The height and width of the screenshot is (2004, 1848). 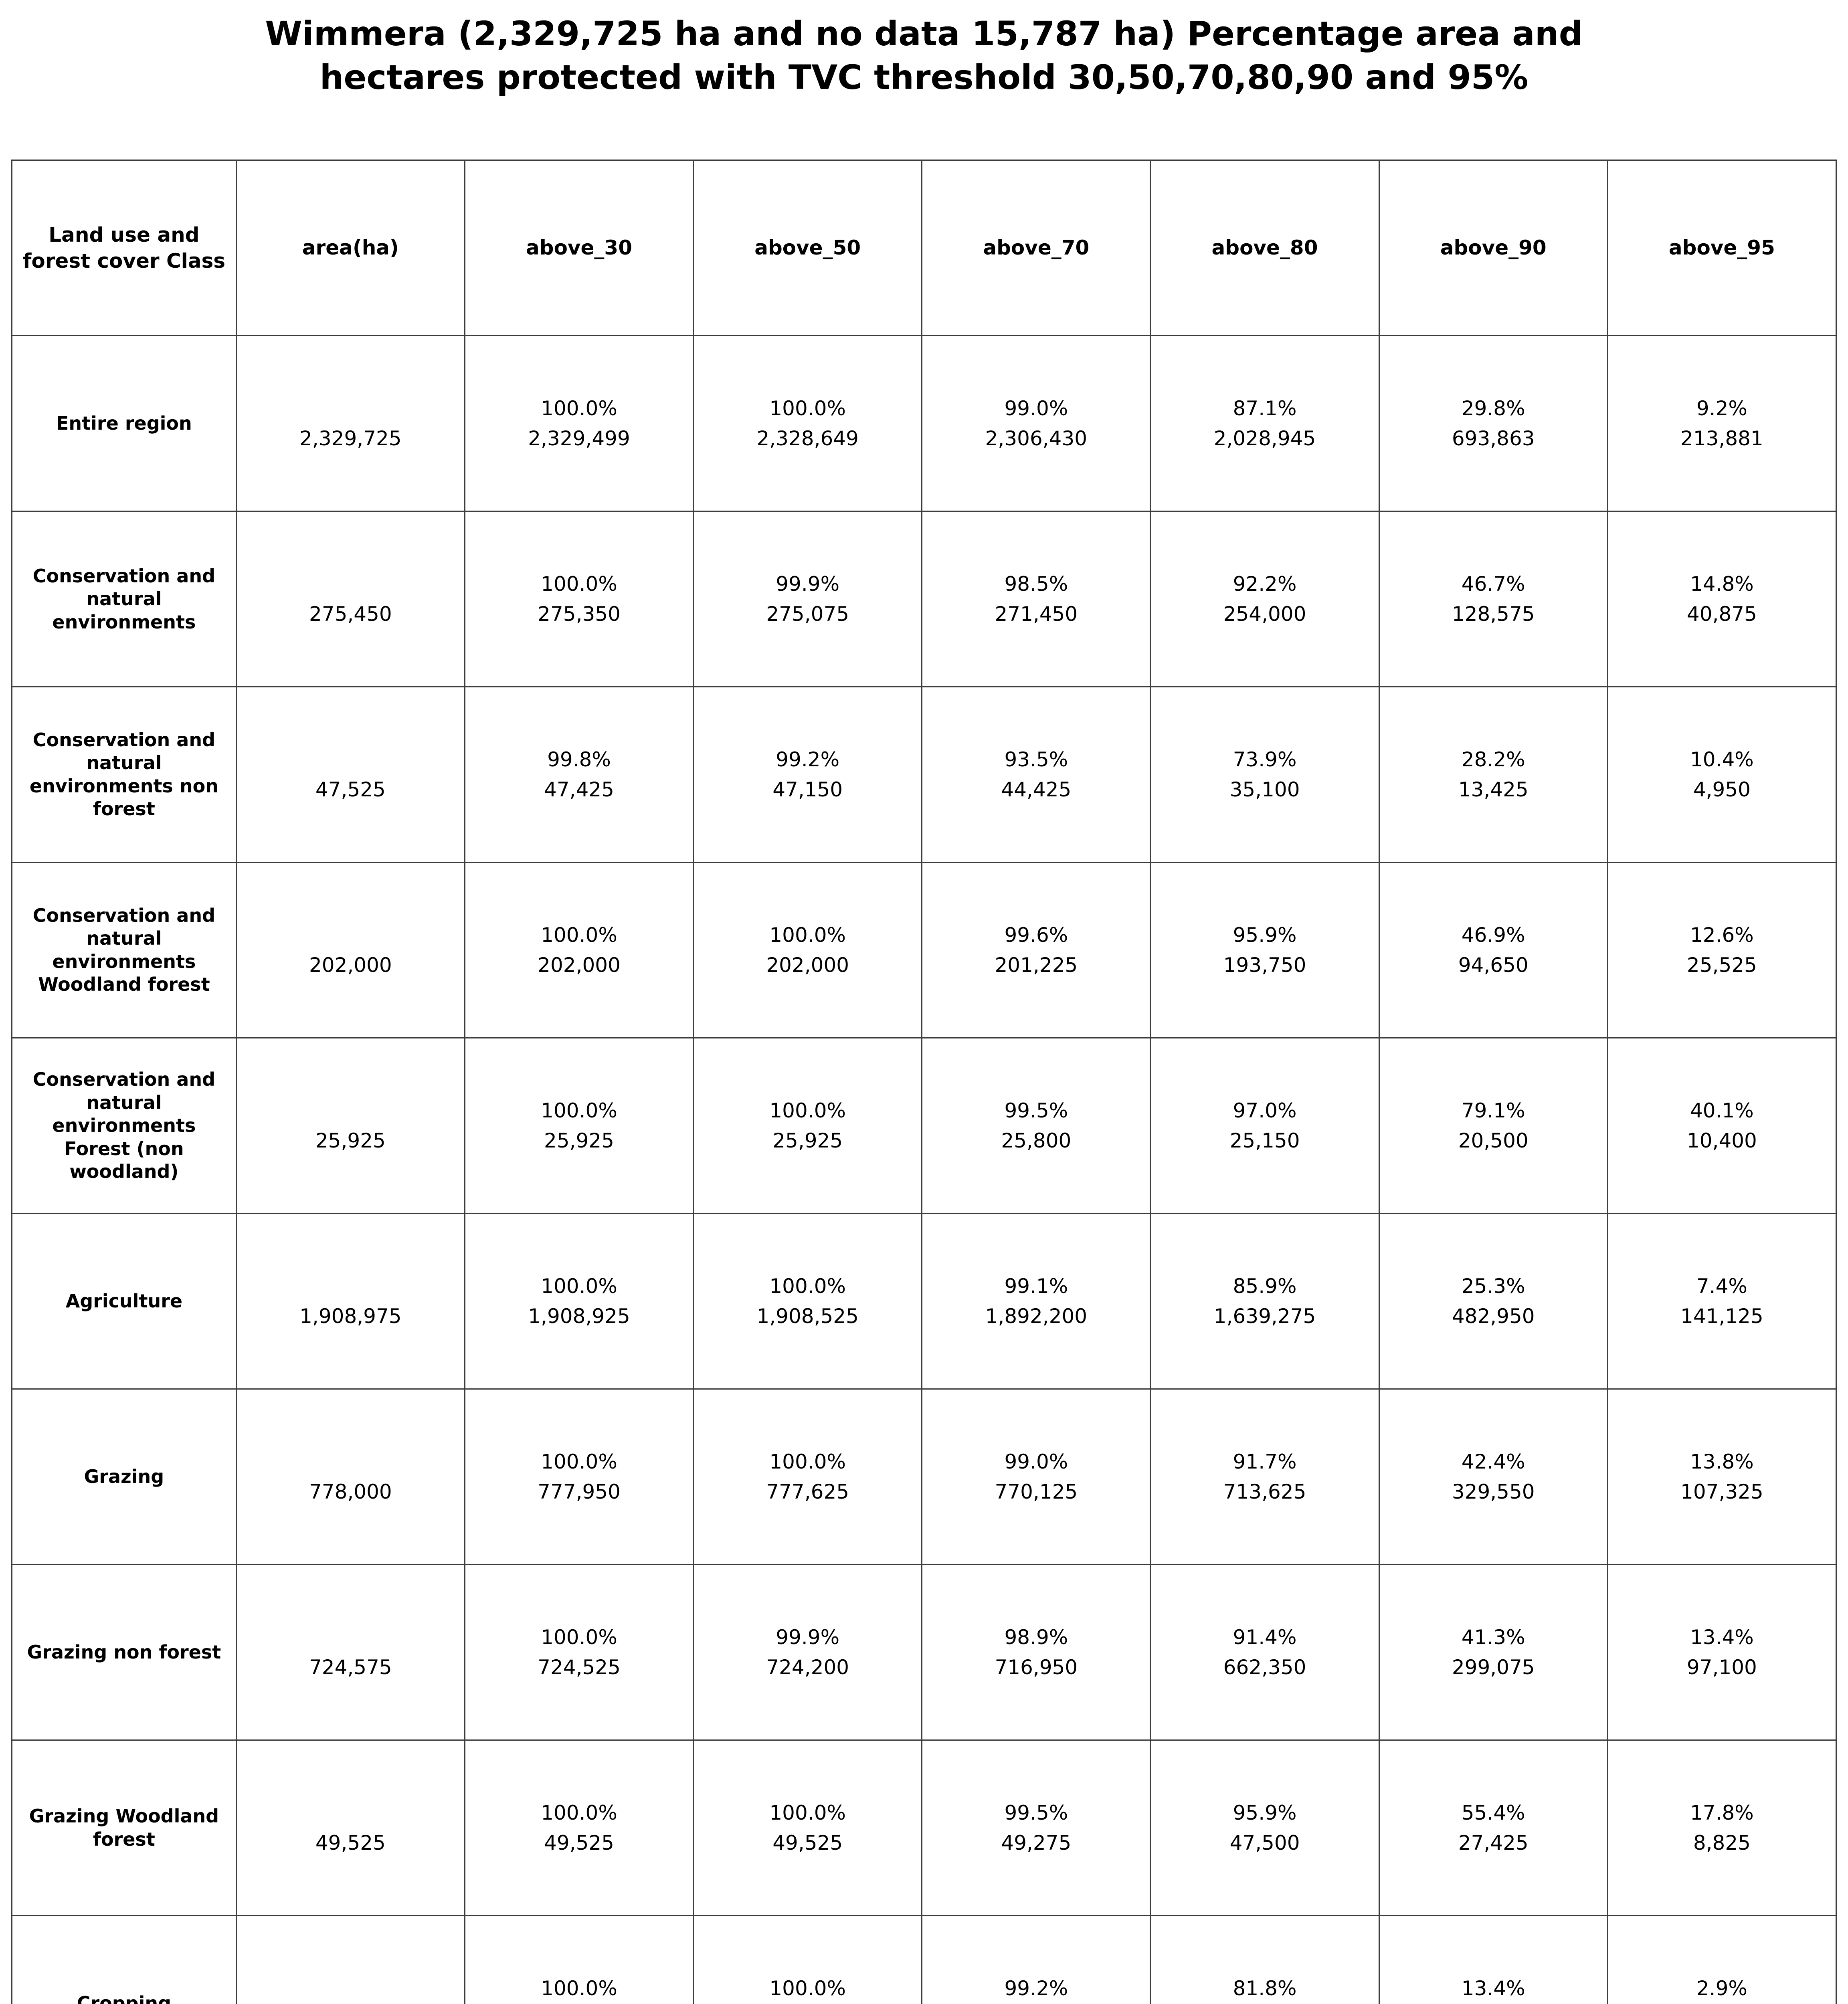 I want to click on cell-lines: 10.4% 4,950, so click(x=1722, y=774).